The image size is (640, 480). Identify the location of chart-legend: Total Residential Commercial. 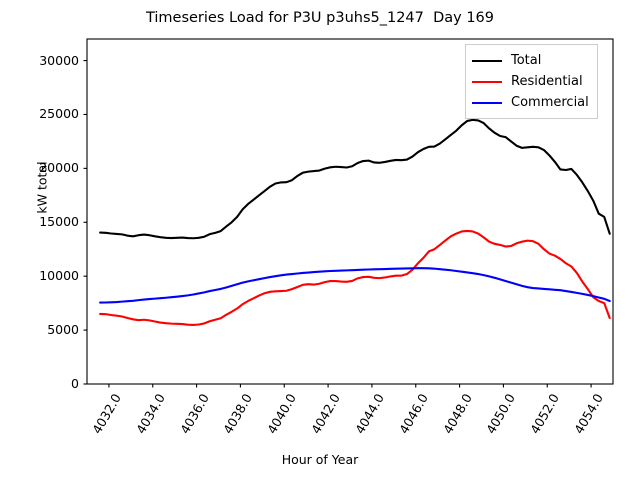
(531, 81).